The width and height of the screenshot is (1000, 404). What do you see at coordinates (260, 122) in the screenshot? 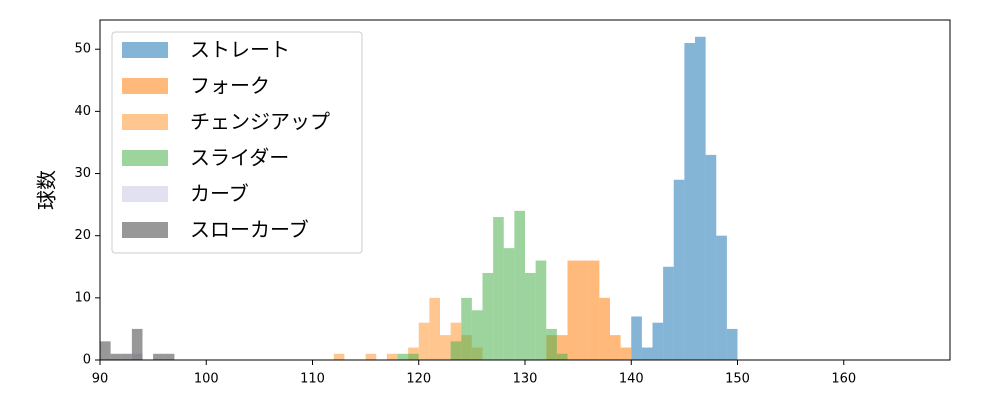
I see `legend-label: チェンジアップ` at bounding box center [260, 122].